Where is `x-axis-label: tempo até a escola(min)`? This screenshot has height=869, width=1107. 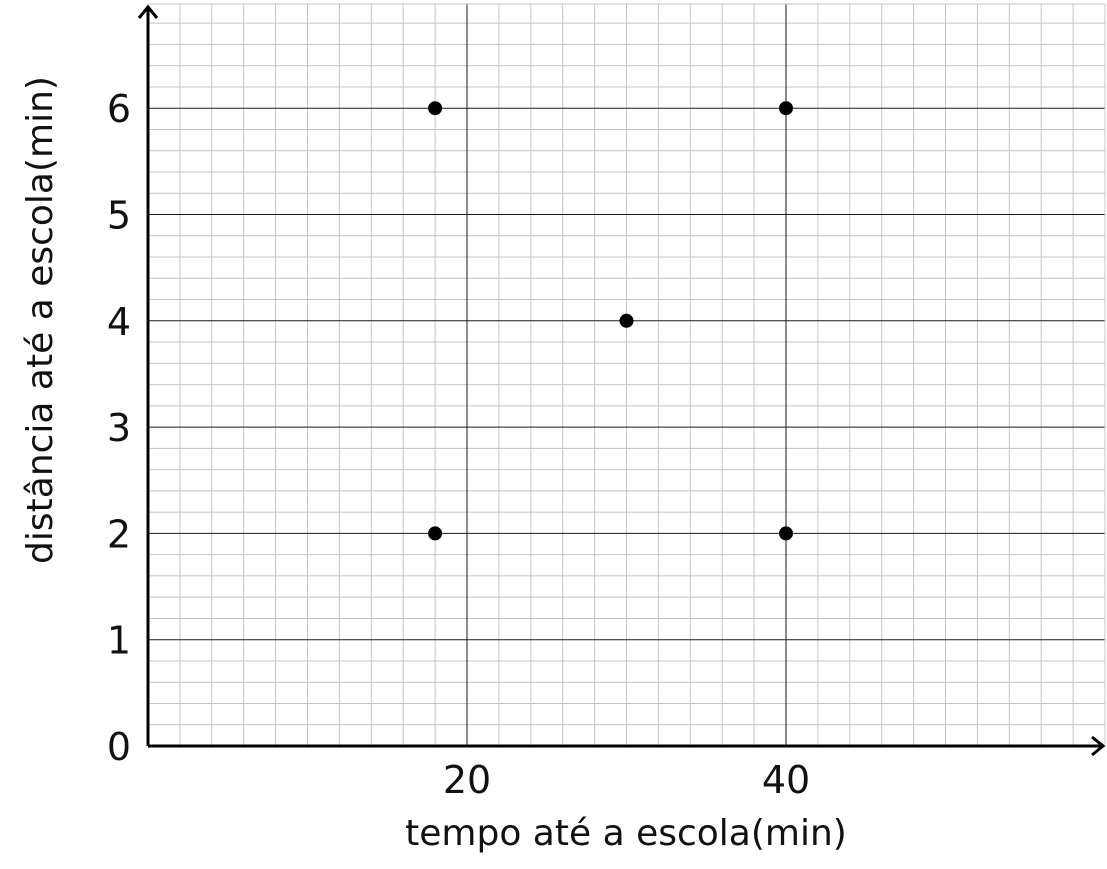
x-axis-label: tempo até a escola(min) is located at coordinates (626, 833).